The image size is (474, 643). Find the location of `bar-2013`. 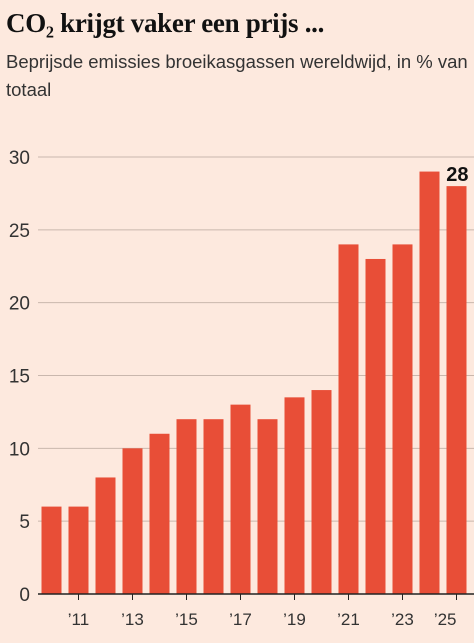

bar-2013 is located at coordinates (132, 521).